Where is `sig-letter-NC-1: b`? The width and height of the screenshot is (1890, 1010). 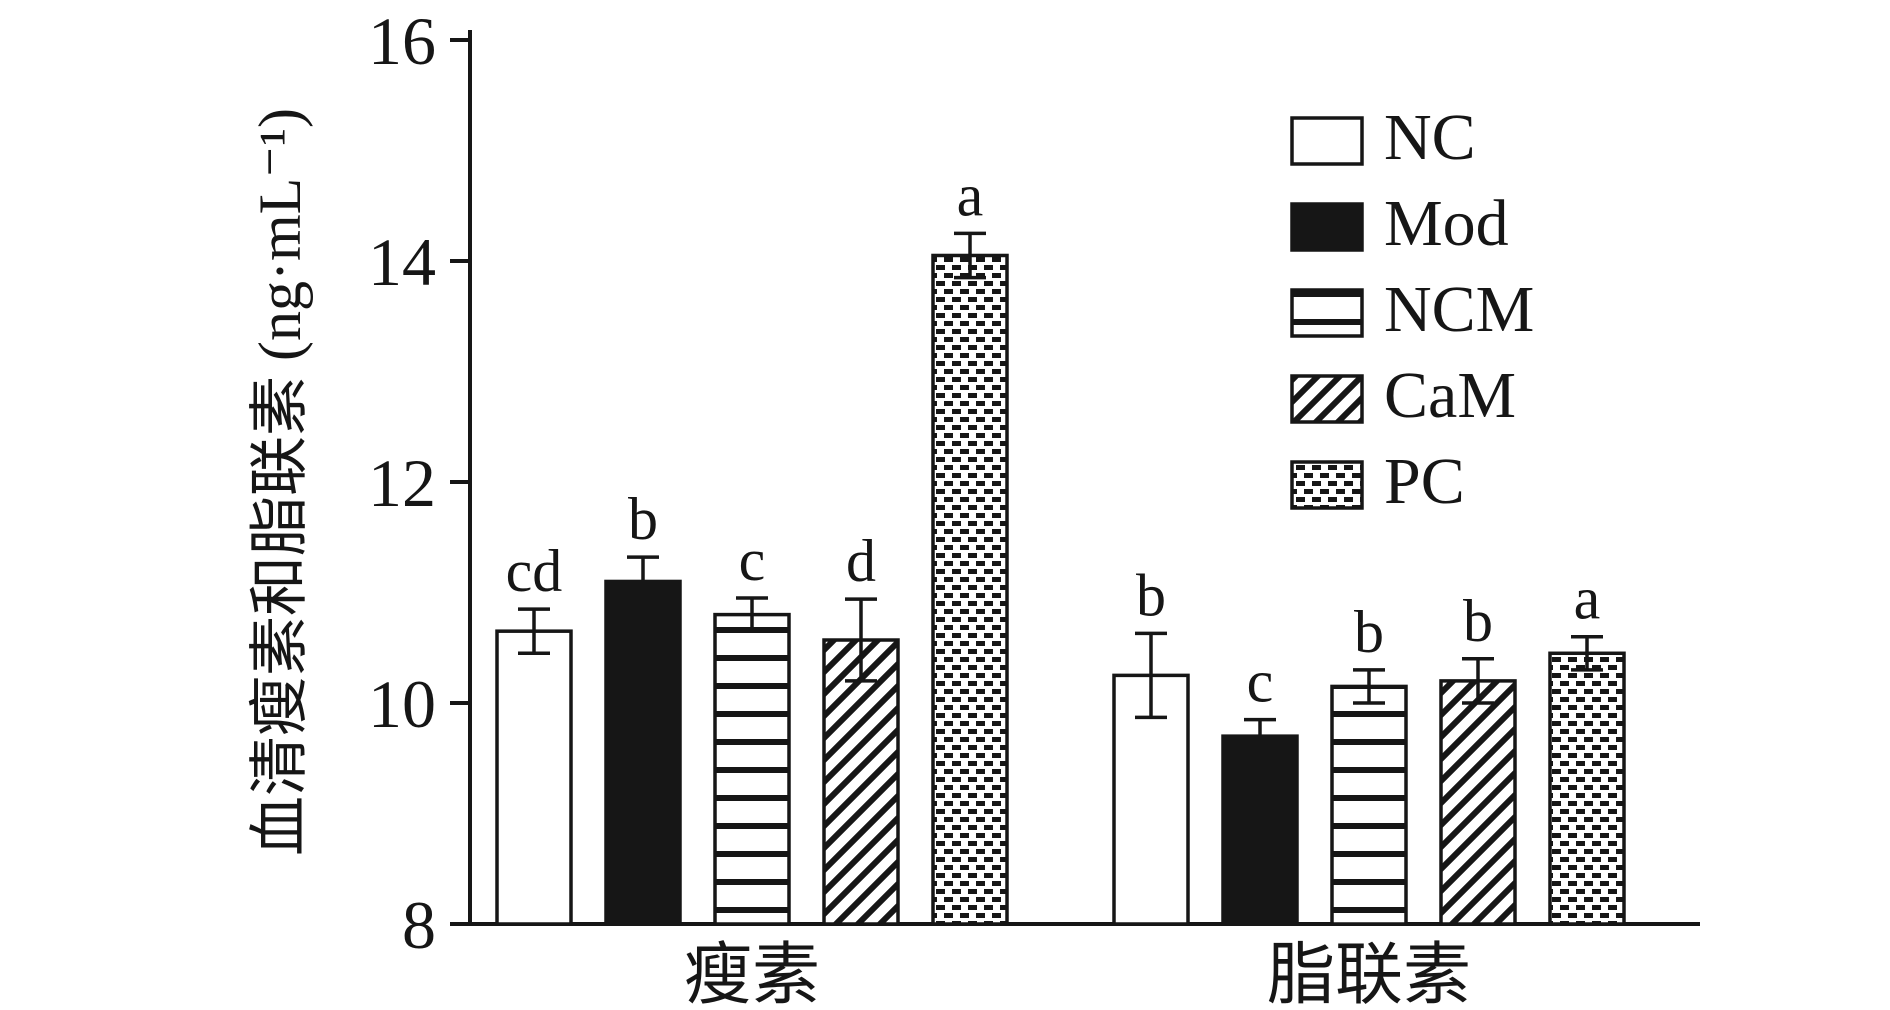
sig-letter-NC-1: b is located at coordinates (1151, 595).